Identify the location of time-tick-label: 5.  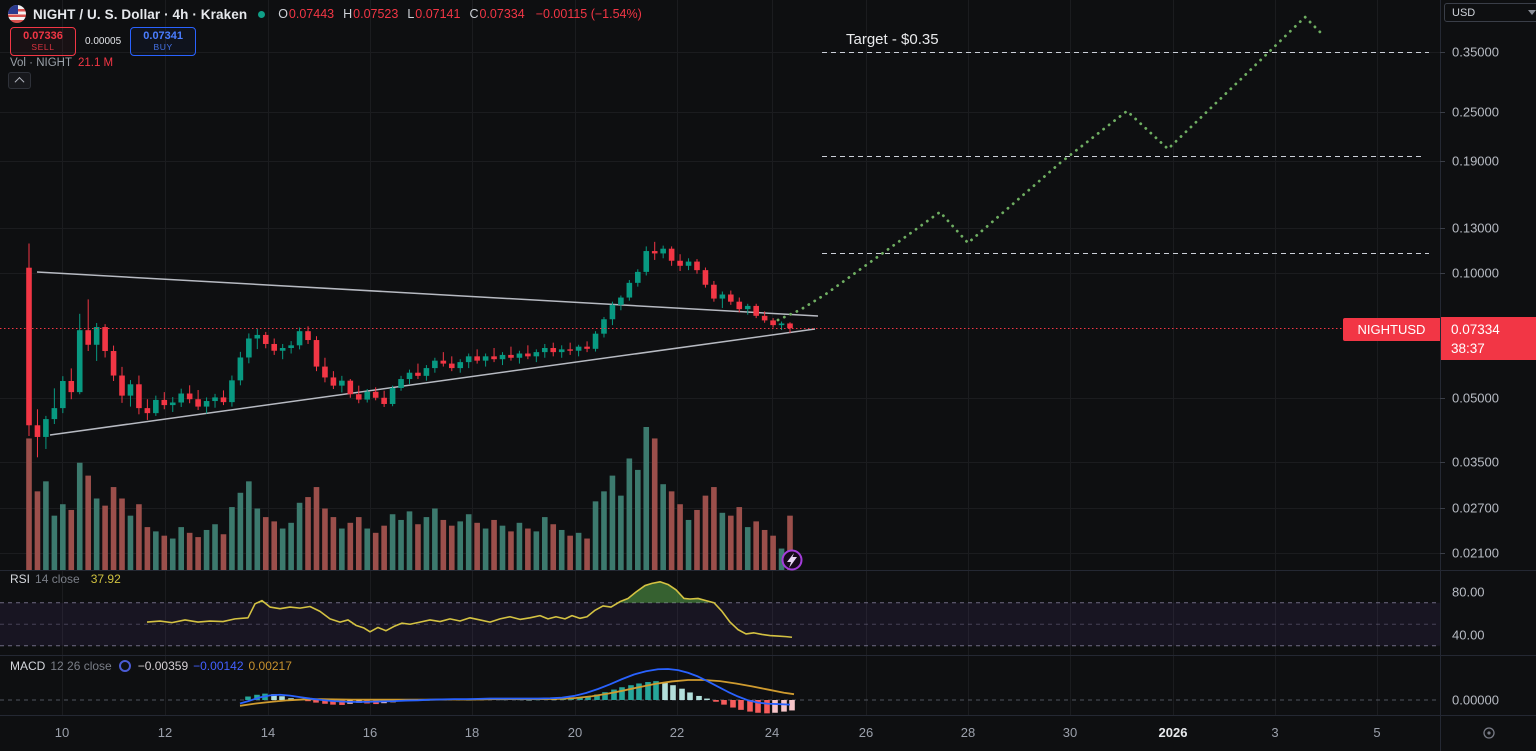
(1377, 732).